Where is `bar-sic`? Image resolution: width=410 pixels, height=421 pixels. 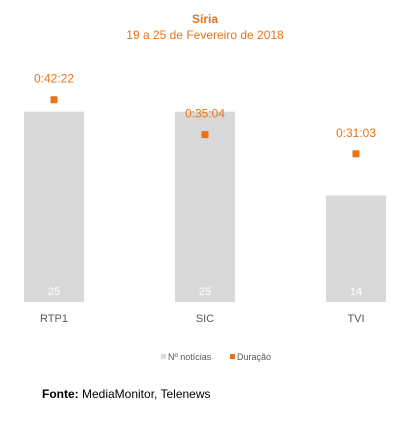 bar-sic is located at coordinates (205, 206).